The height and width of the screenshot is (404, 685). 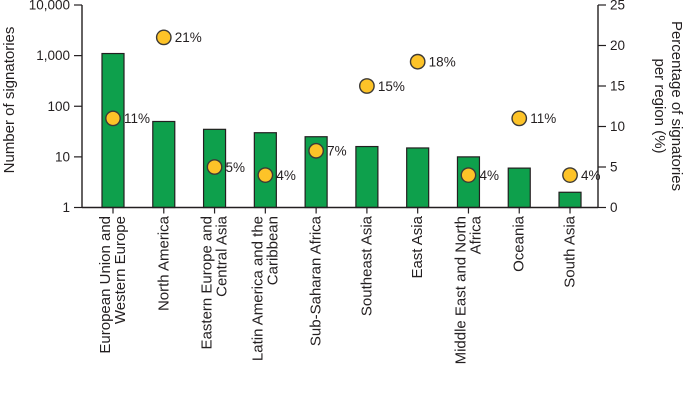 I want to click on dot-label-latin-america-and-the-caribbean: 4%, so click(x=286, y=175).